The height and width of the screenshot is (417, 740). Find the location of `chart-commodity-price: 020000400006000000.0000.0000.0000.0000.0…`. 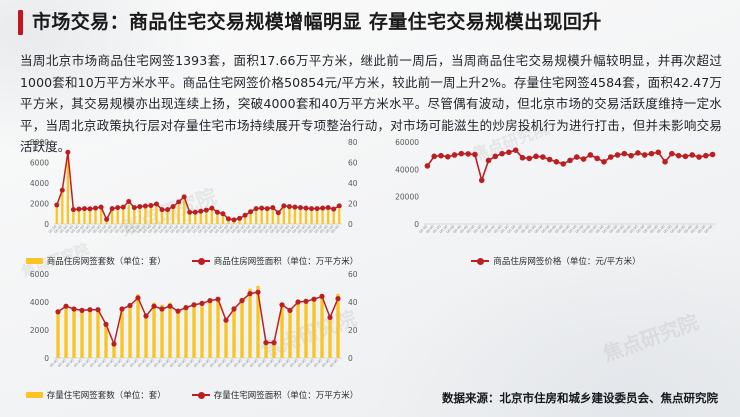

chart-commodity-price: 020000400006000000.0000.0000.0000.0000.0… is located at coordinates (555, 186).